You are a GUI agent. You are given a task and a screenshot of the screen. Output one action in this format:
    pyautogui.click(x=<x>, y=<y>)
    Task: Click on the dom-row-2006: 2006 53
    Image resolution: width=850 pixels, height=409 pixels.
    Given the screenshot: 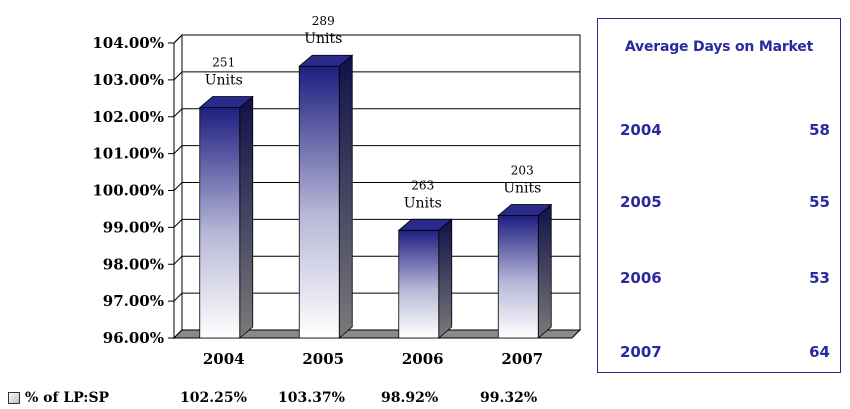 What is the action you would take?
    pyautogui.click(x=725, y=279)
    